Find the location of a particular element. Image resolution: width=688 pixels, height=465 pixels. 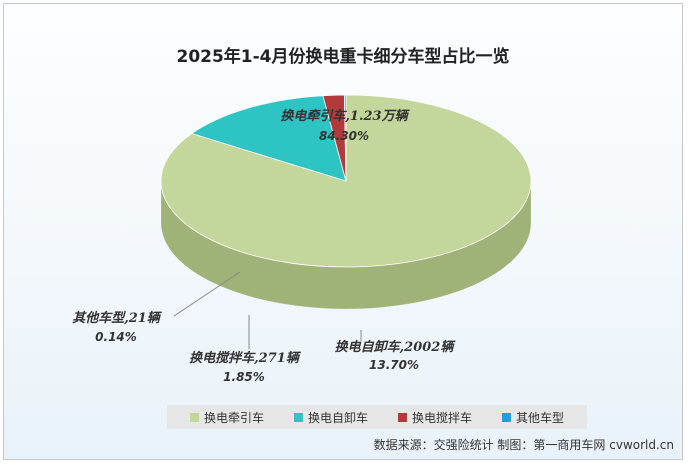

leader-line-other is located at coordinates (207, 294).